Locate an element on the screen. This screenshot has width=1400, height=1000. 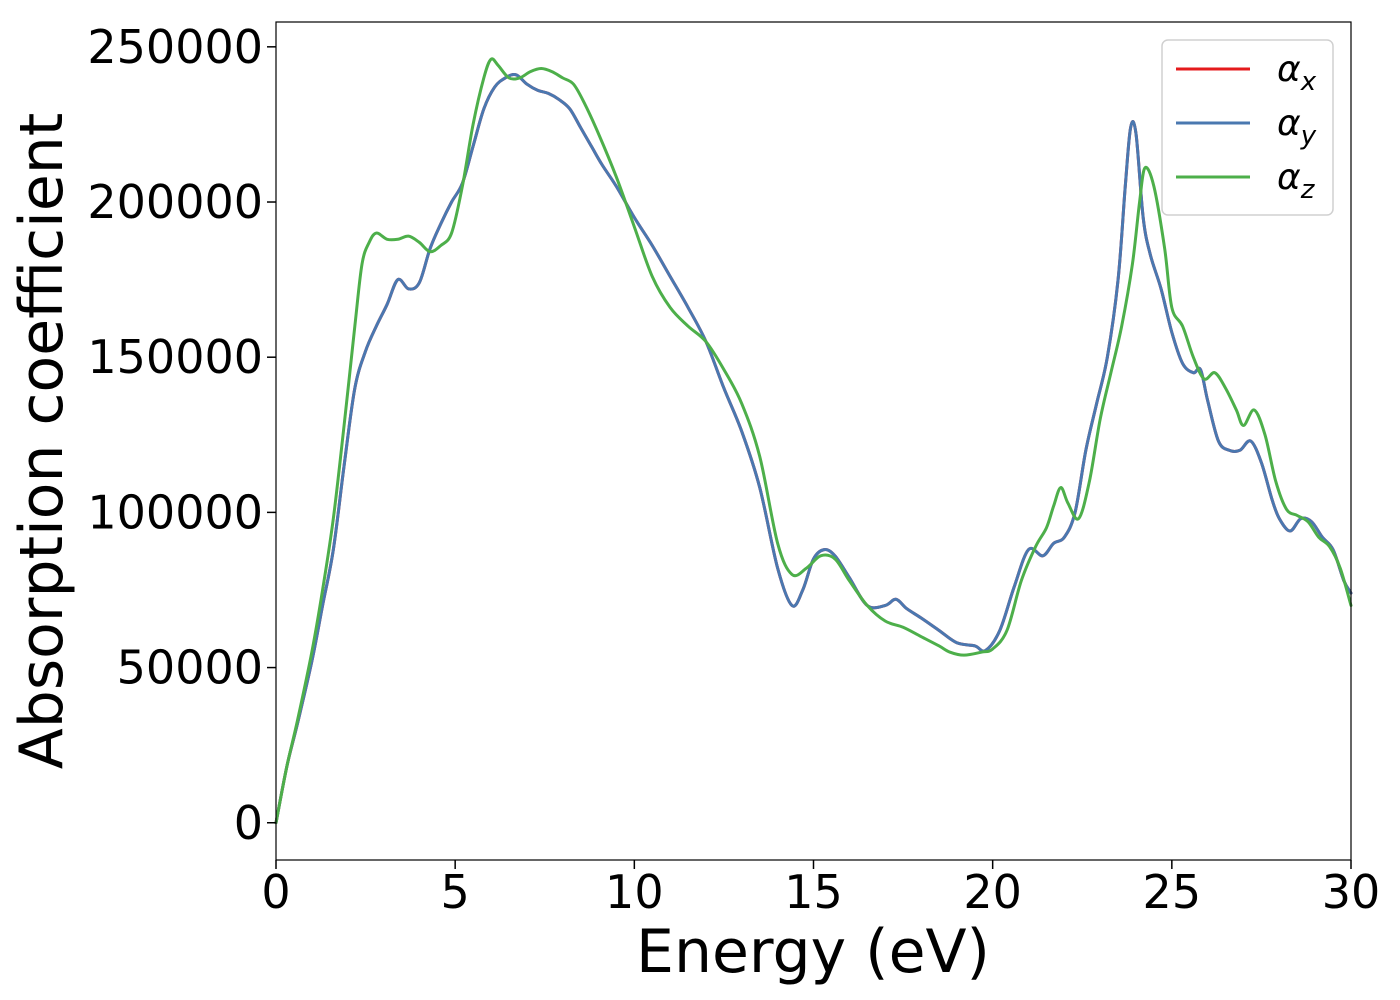
y-axis-title: Absorption coefficient is located at coordinates (42, 441).